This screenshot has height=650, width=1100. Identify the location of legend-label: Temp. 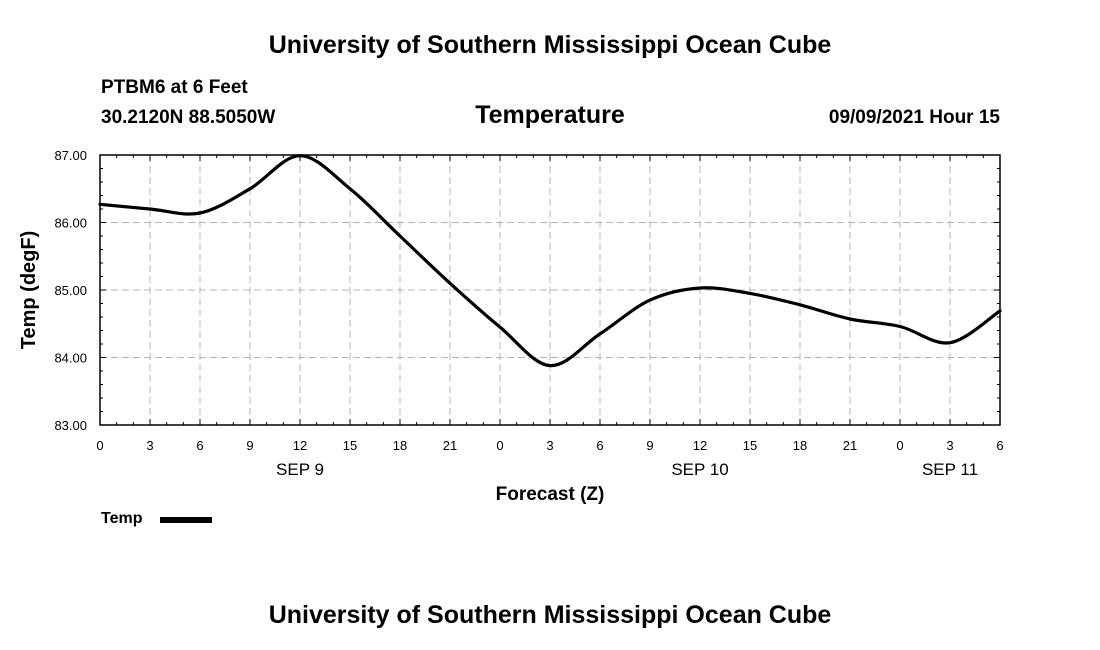
(122, 518).